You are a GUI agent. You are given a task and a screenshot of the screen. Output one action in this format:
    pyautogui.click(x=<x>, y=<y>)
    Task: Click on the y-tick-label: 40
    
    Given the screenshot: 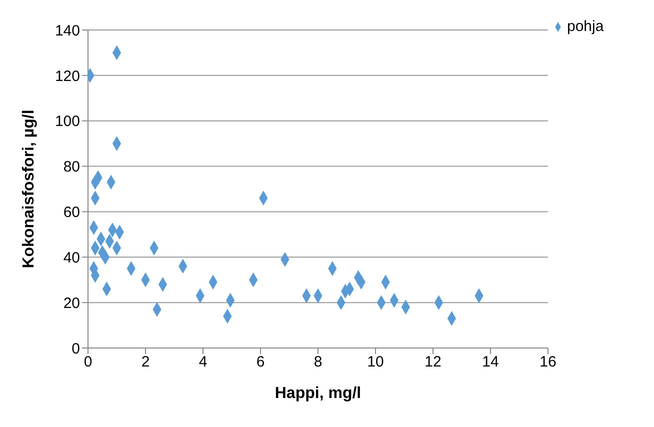 What is the action you would take?
    pyautogui.click(x=71, y=257)
    